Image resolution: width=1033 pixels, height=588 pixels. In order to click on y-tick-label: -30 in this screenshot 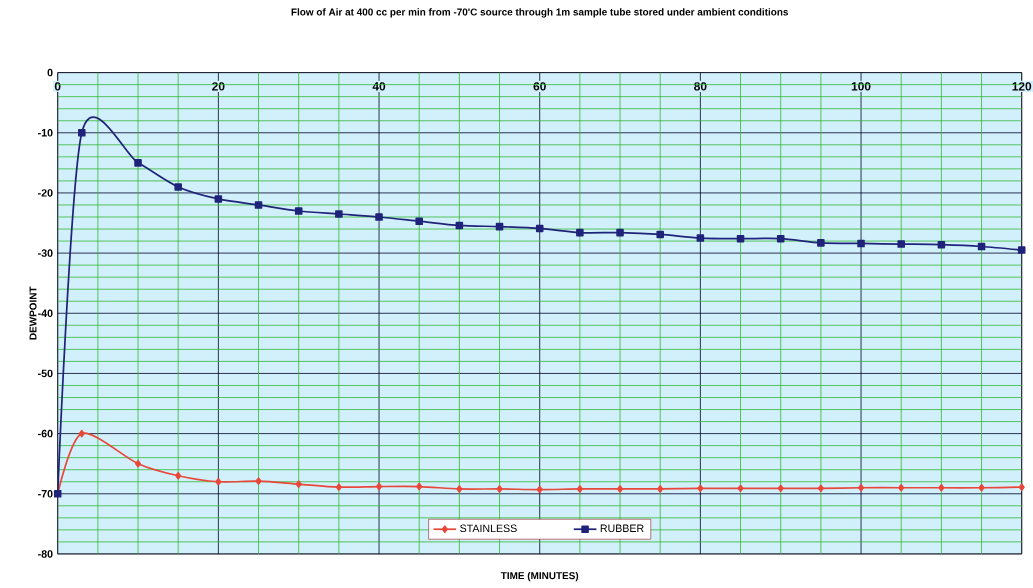, I will do `click(45, 253)`.